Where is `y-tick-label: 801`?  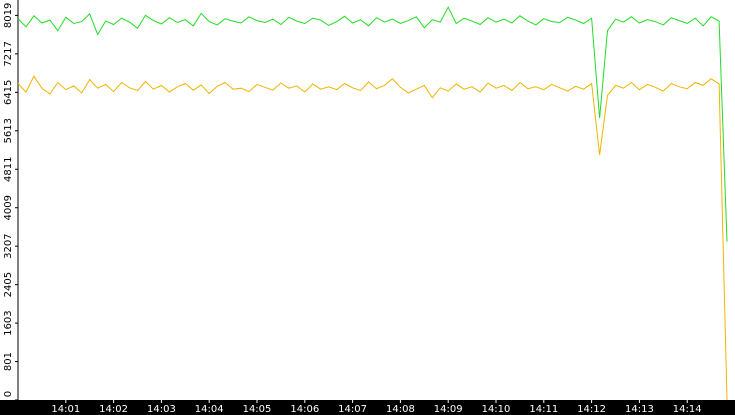
y-tick-label: 801 is located at coordinates (8, 361).